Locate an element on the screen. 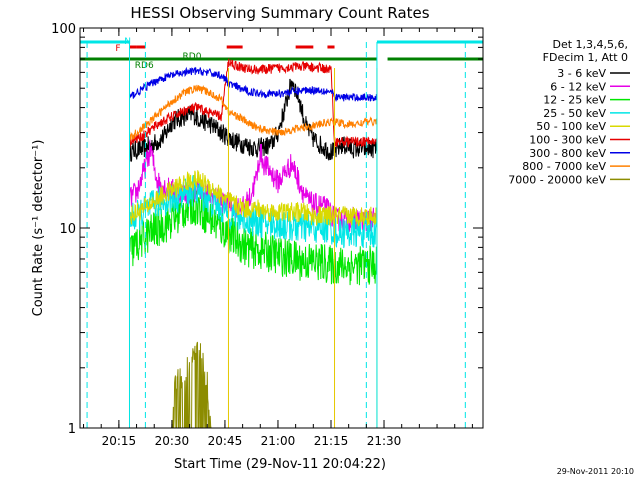  x-axis-label: Start Time (29-Nov-11 20:04:22) is located at coordinates (280, 464).